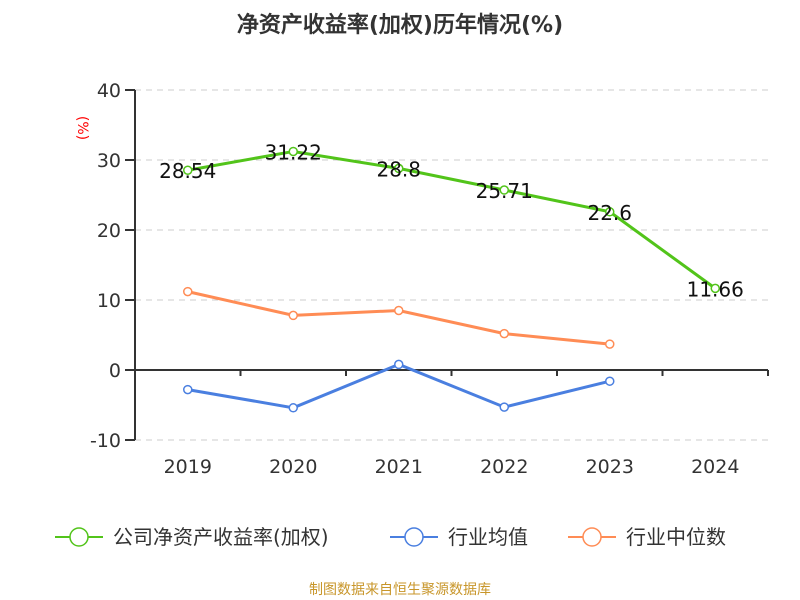 The width and height of the screenshot is (800, 600). I want to click on x-tick-label: 2020, so click(293, 467).